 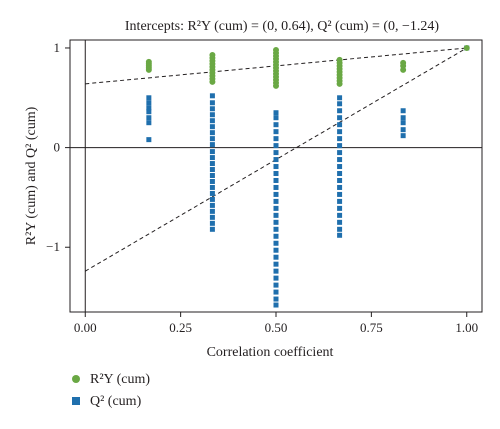 What do you see at coordinates (466, 327) in the screenshot?
I see `x-tick-label: 1.00` at bounding box center [466, 327].